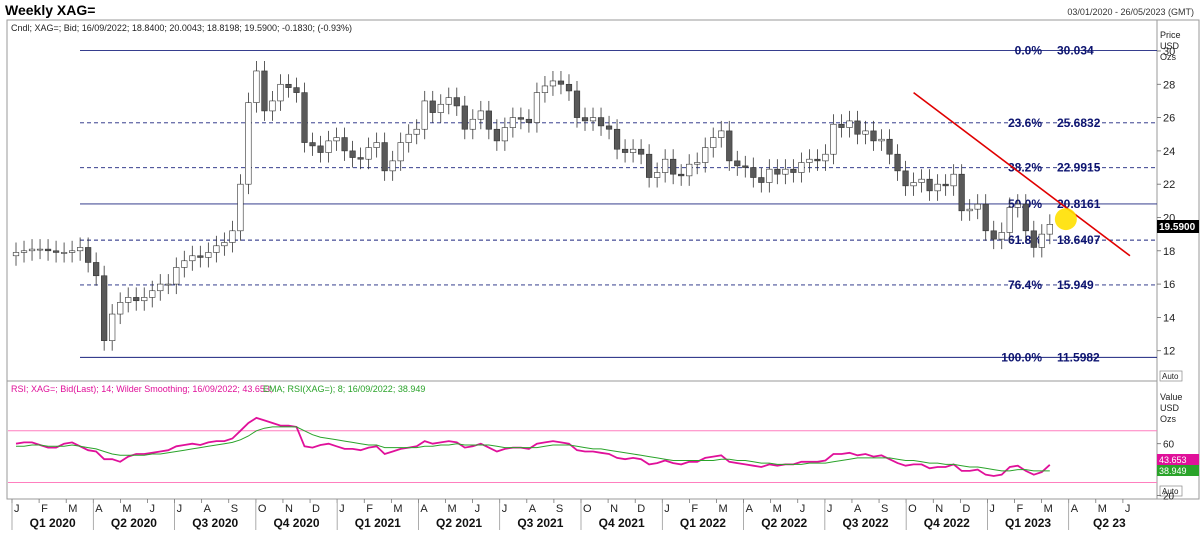 This screenshot has height=546, width=1200. Describe the element at coordinates (53, 523) in the screenshot. I see `quarter-label: Q1 2020` at that location.